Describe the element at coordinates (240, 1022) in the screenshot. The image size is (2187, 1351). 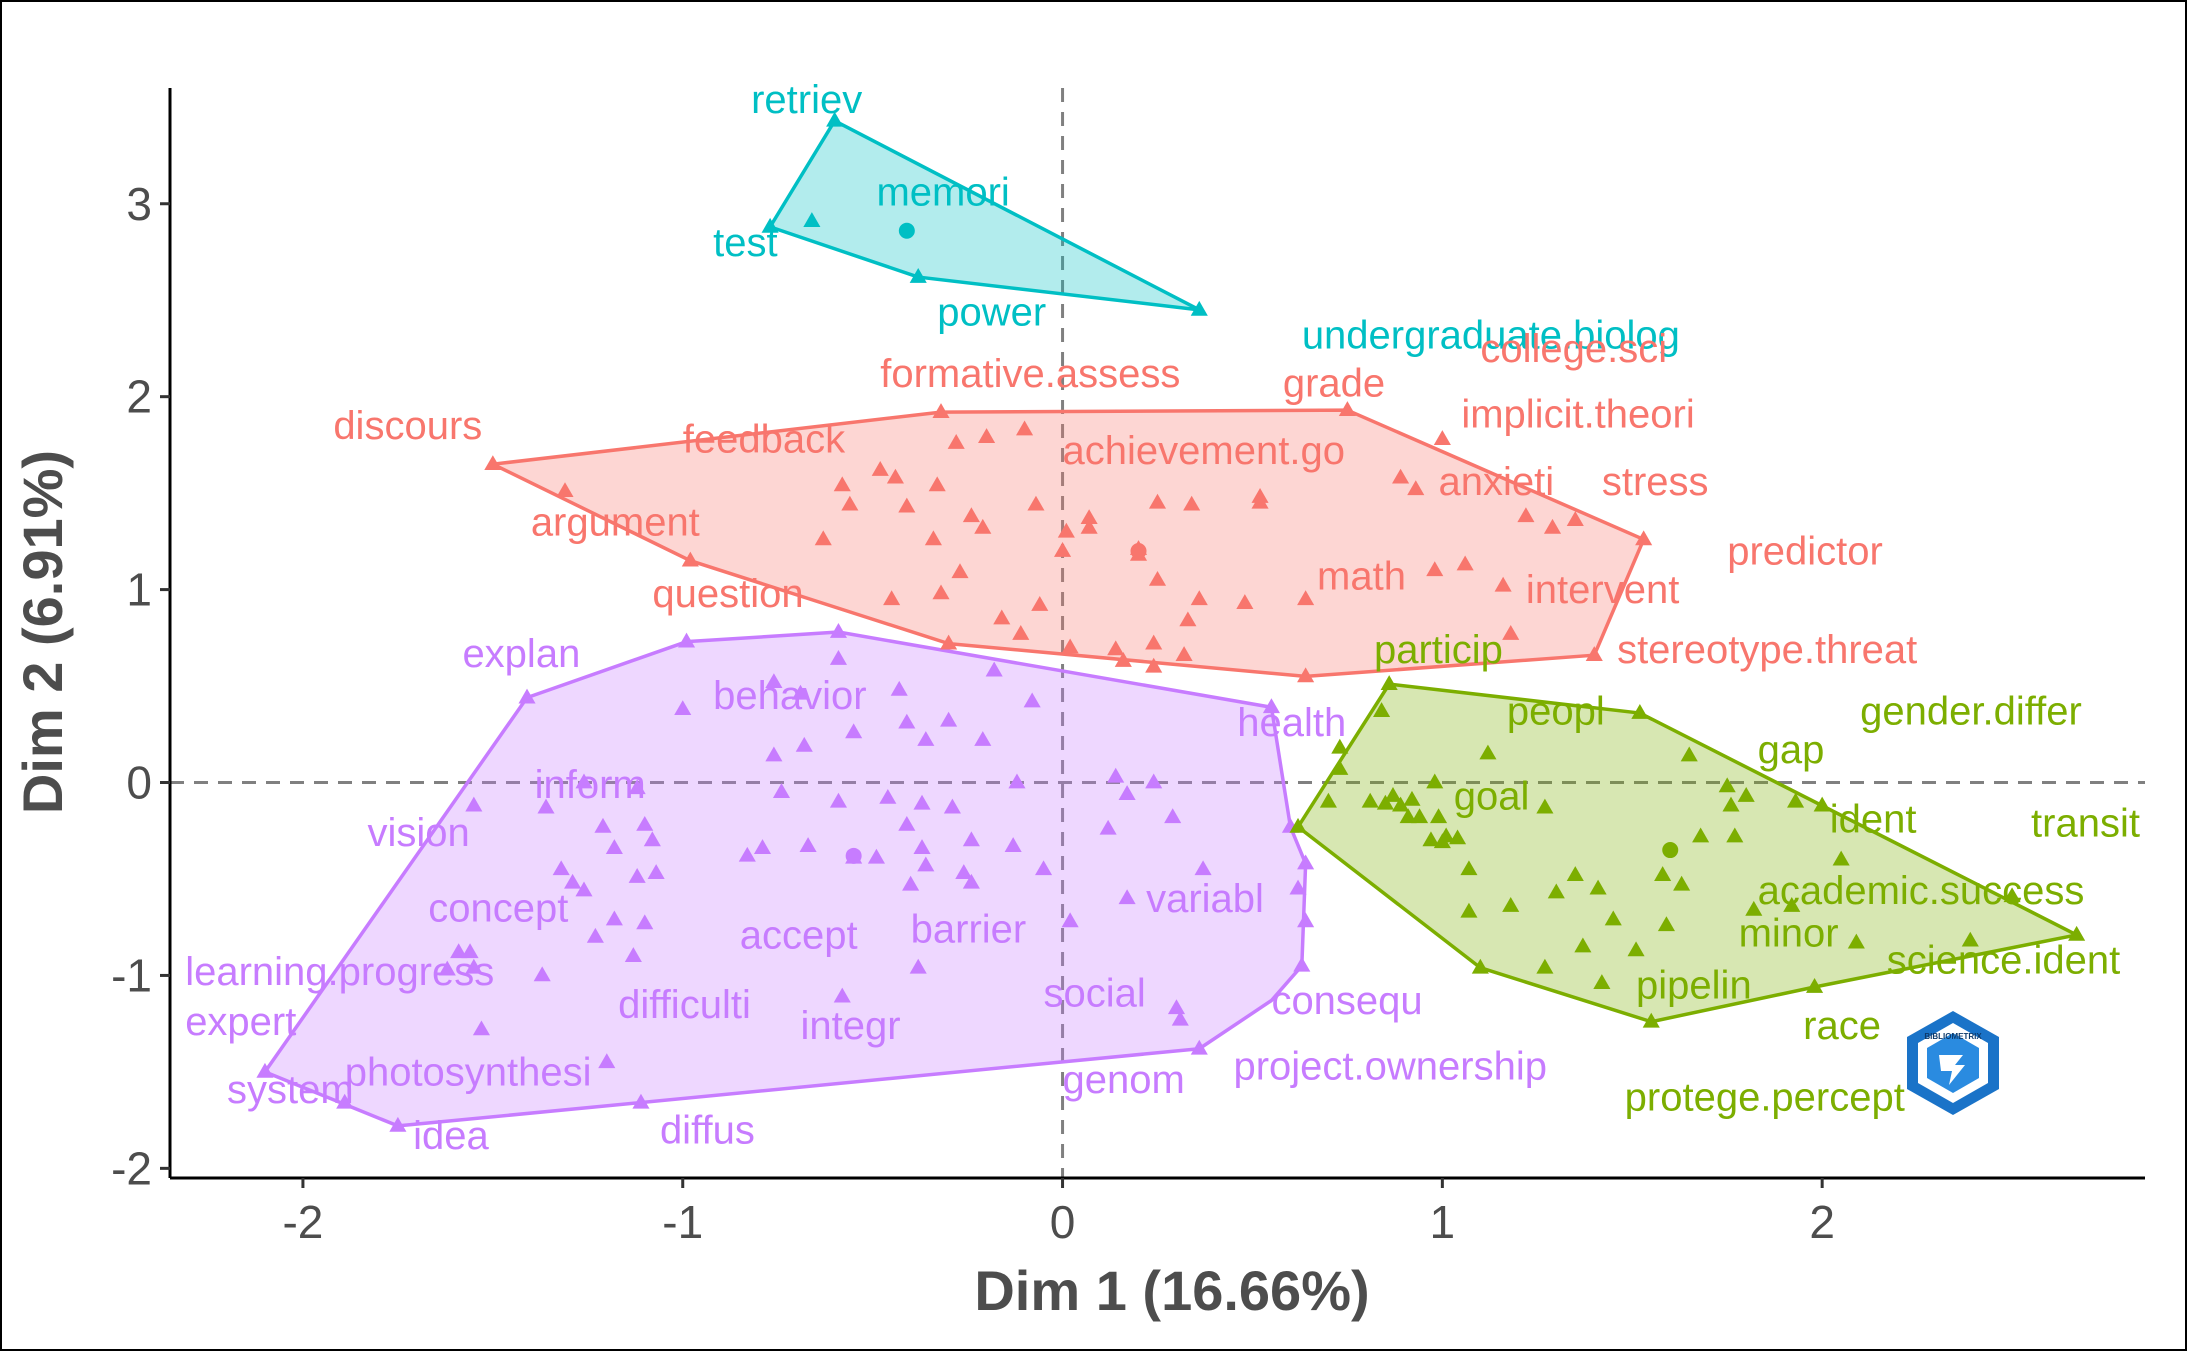
I see `cluster-3-word-label: expert` at that location.